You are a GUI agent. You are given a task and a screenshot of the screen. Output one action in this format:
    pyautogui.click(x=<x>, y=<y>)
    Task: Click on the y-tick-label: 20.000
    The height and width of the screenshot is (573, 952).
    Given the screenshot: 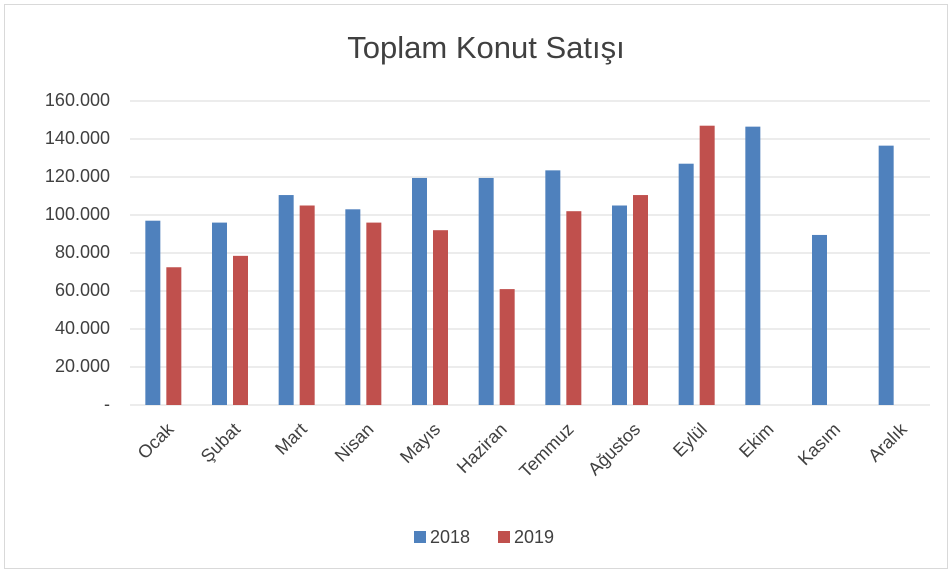 What is the action you would take?
    pyautogui.click(x=82, y=366)
    